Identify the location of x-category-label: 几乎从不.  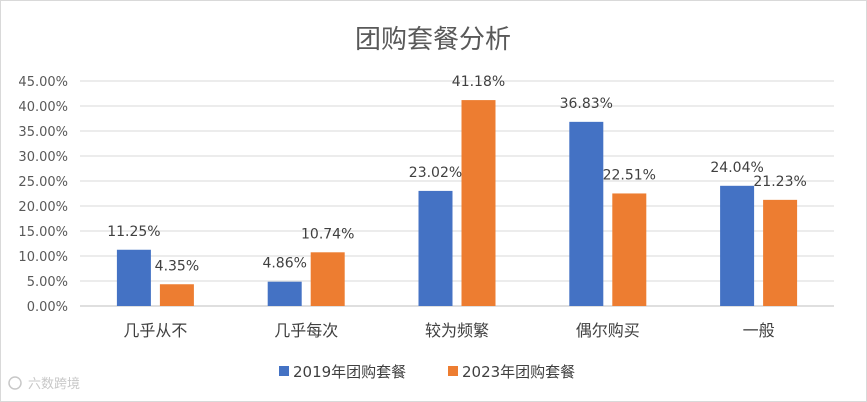
(155, 330).